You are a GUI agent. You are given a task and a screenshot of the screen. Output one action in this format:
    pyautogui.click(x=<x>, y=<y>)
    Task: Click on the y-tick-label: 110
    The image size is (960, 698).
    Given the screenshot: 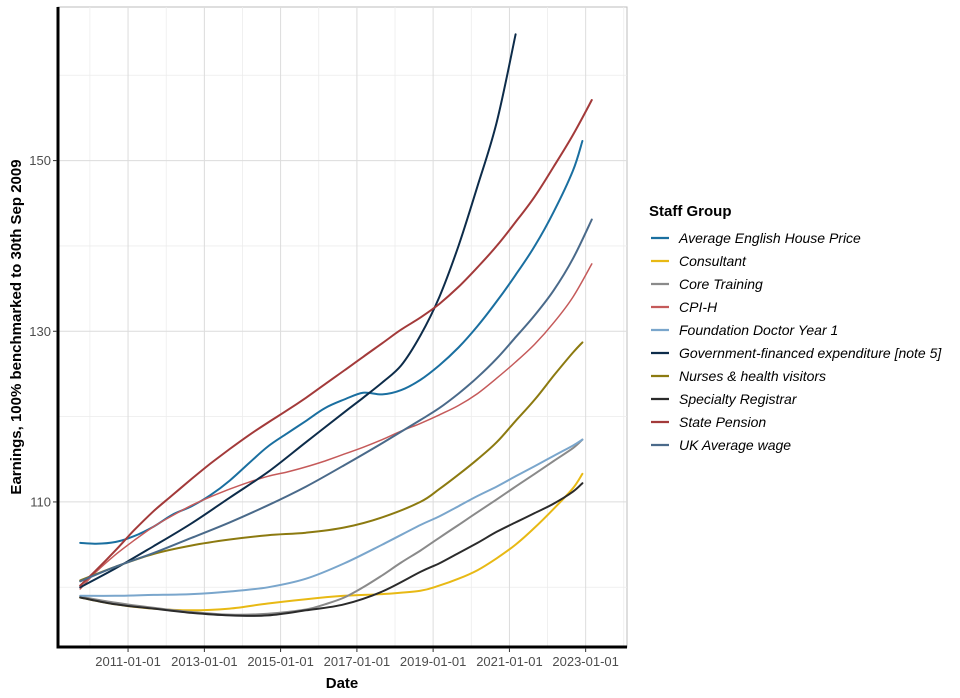 What is the action you would take?
    pyautogui.click(x=40, y=501)
    